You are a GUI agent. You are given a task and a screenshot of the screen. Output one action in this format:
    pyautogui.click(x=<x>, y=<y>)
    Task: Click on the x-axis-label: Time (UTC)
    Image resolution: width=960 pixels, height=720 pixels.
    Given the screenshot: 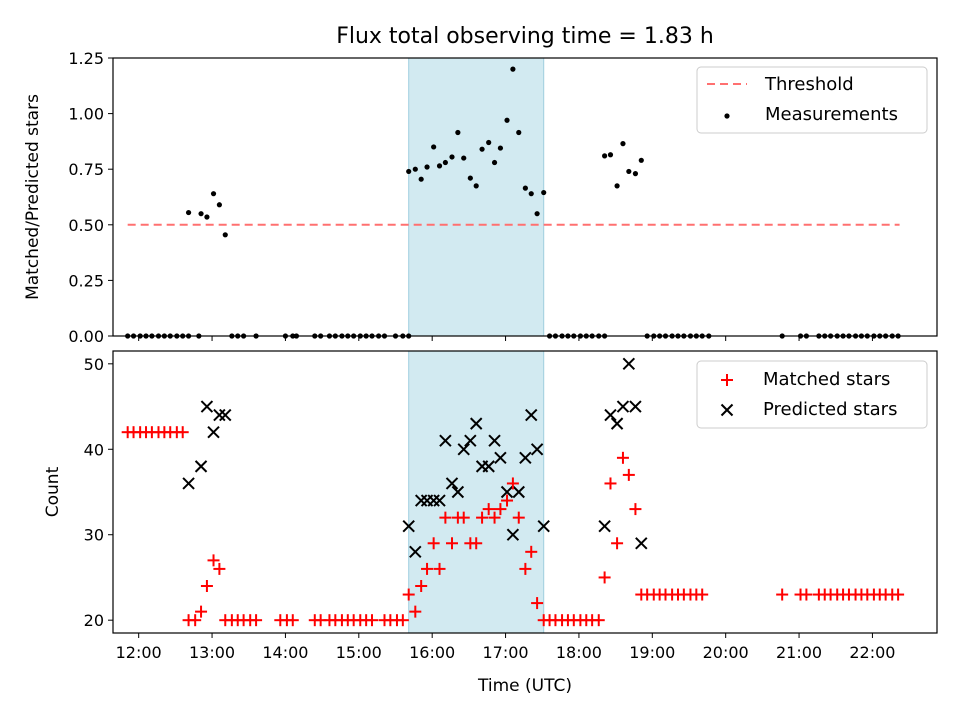 What is the action you would take?
    pyautogui.click(x=524, y=686)
    